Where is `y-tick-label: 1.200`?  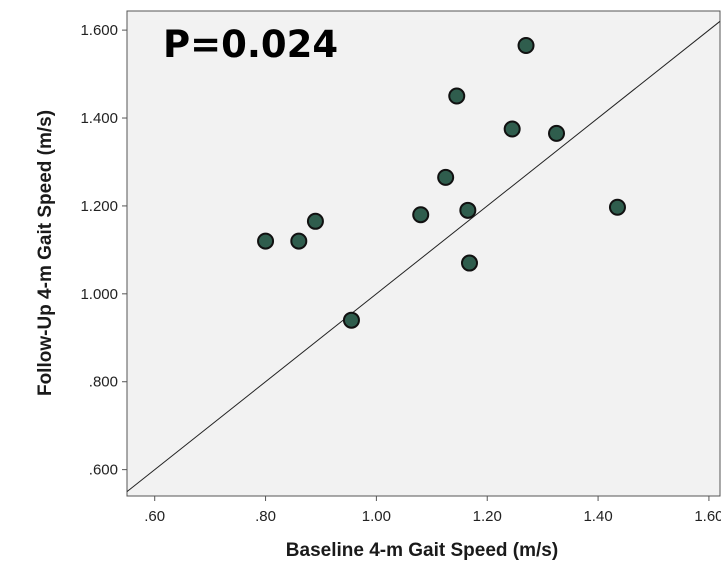
y-tick-label: 1.200 is located at coordinates (99, 206).